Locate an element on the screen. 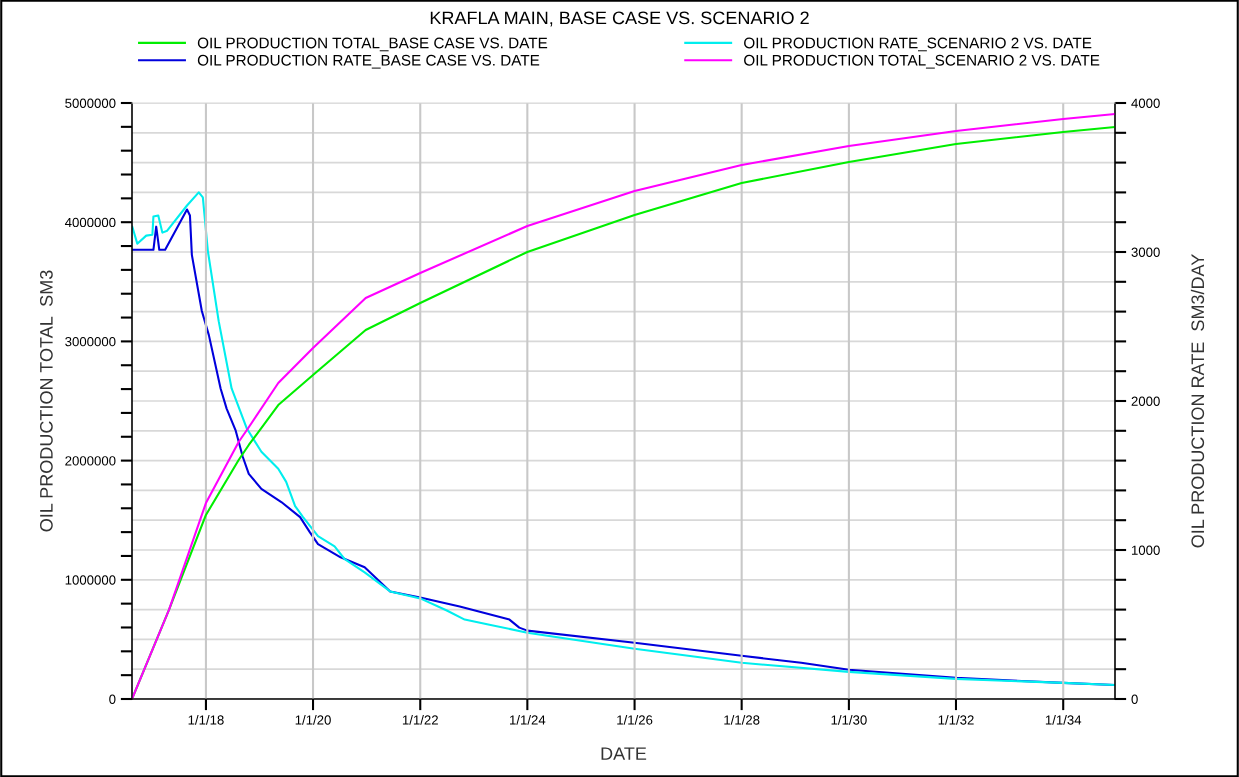 This screenshot has height=777, width=1239. x-tick-label: 1/1/32 is located at coordinates (956, 719).